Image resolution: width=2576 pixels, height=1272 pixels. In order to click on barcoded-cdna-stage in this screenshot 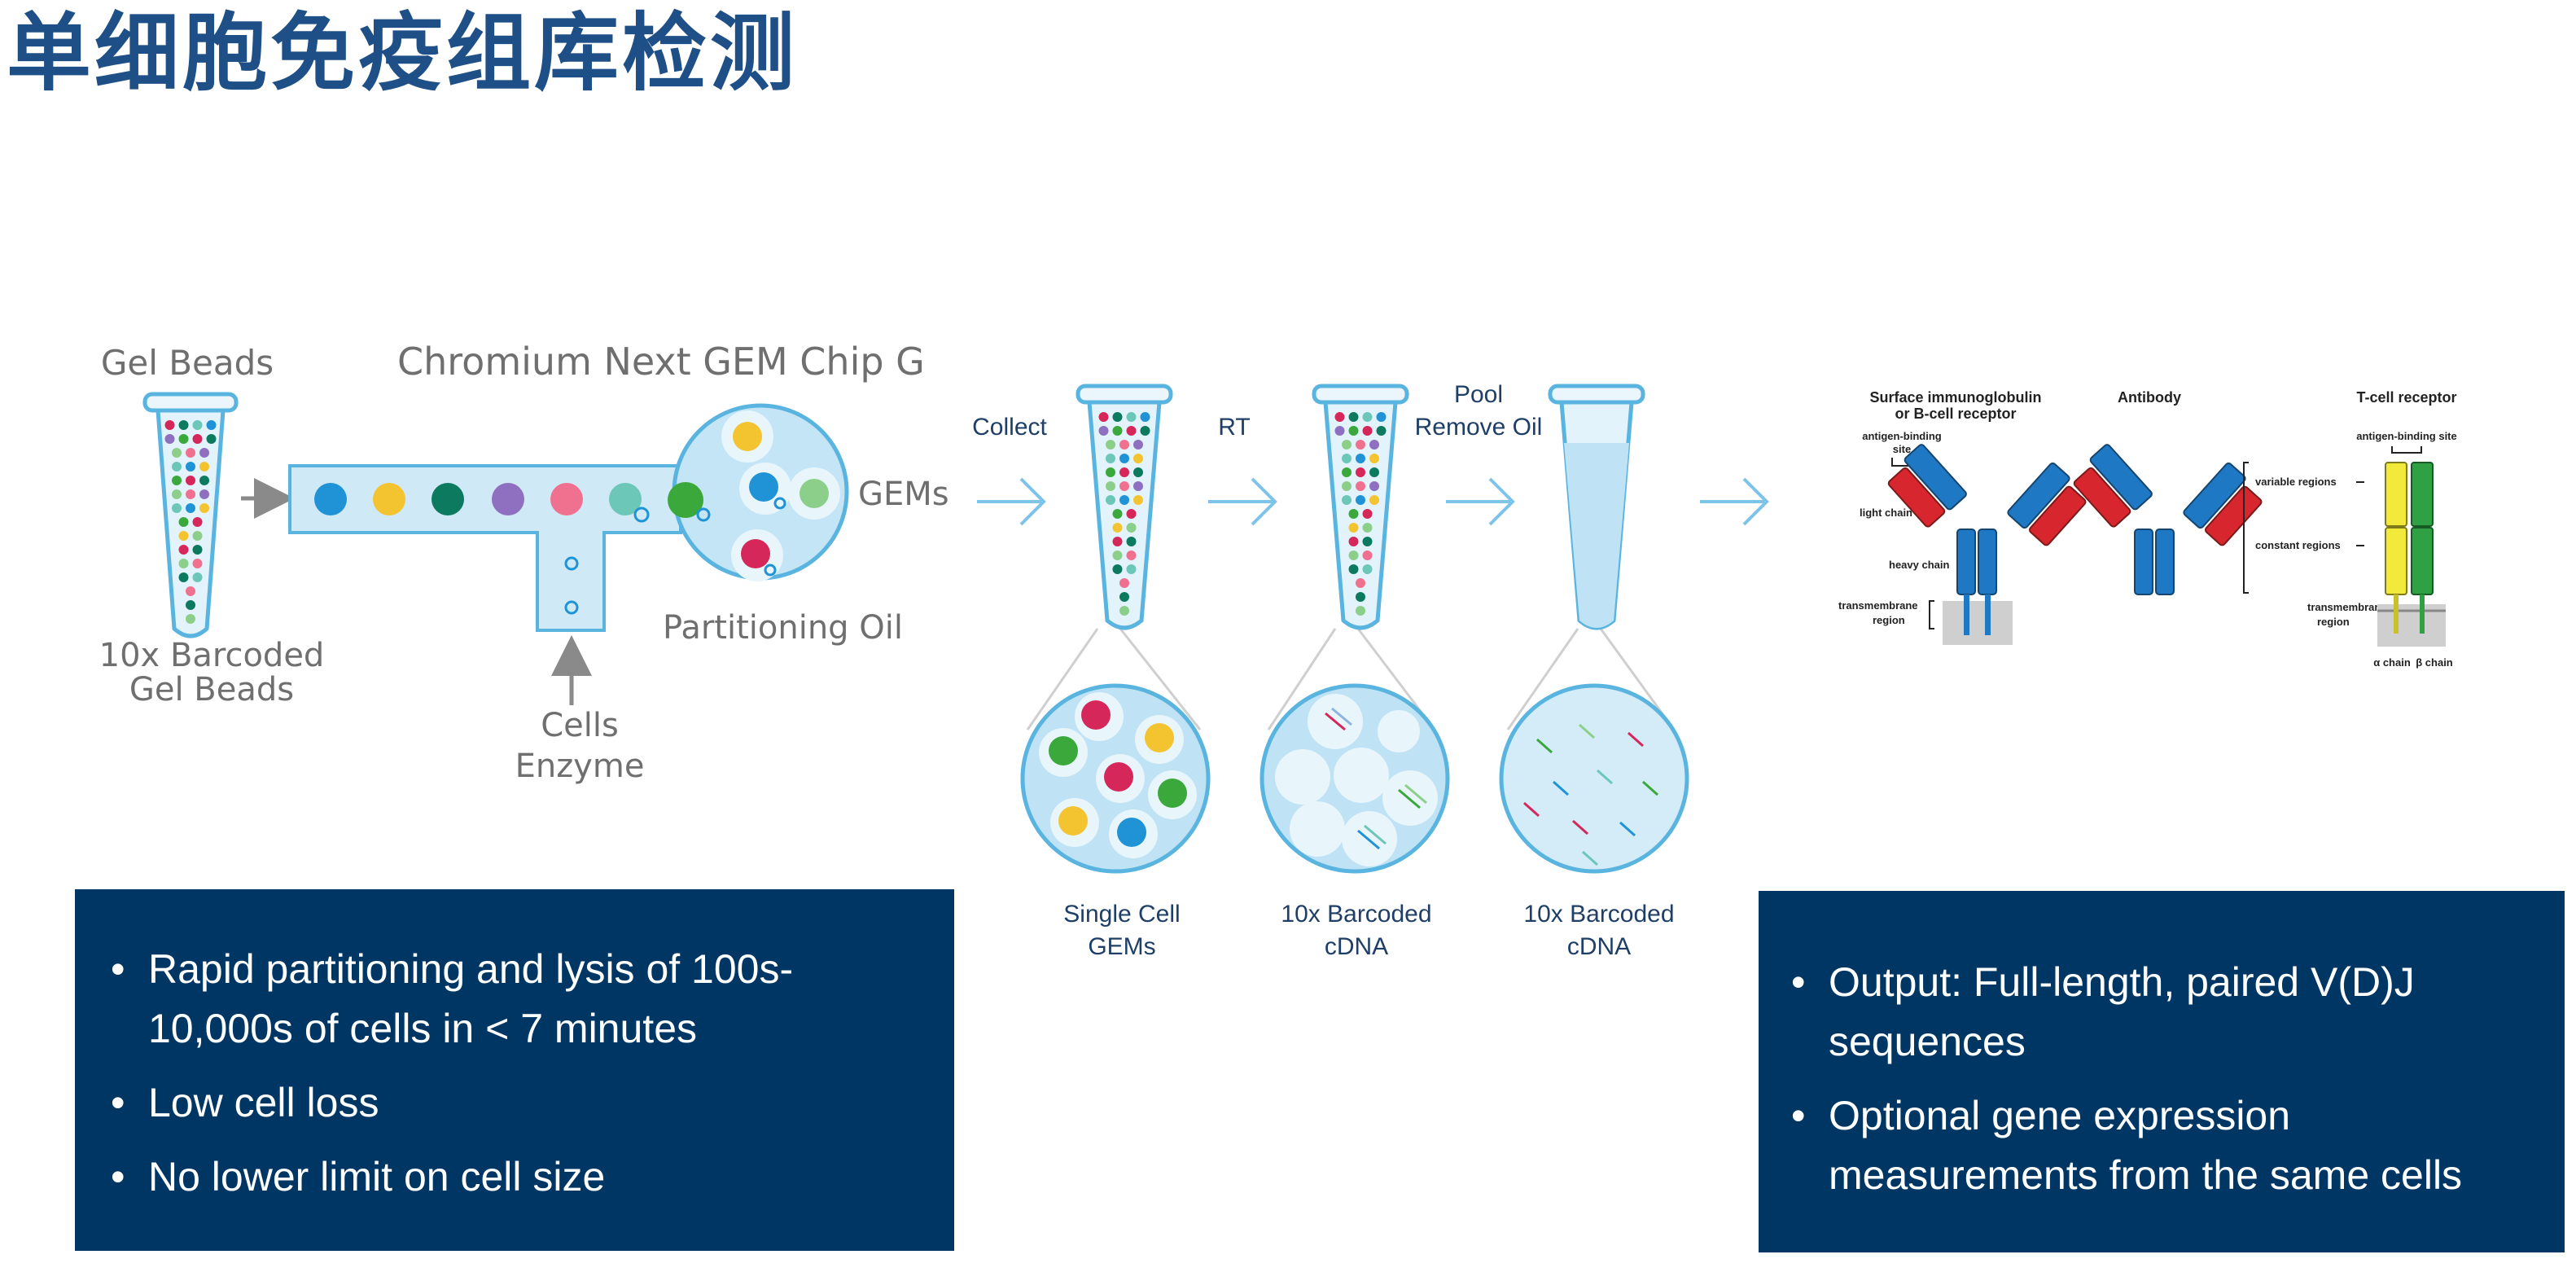, I will do `click(1355, 629)`.